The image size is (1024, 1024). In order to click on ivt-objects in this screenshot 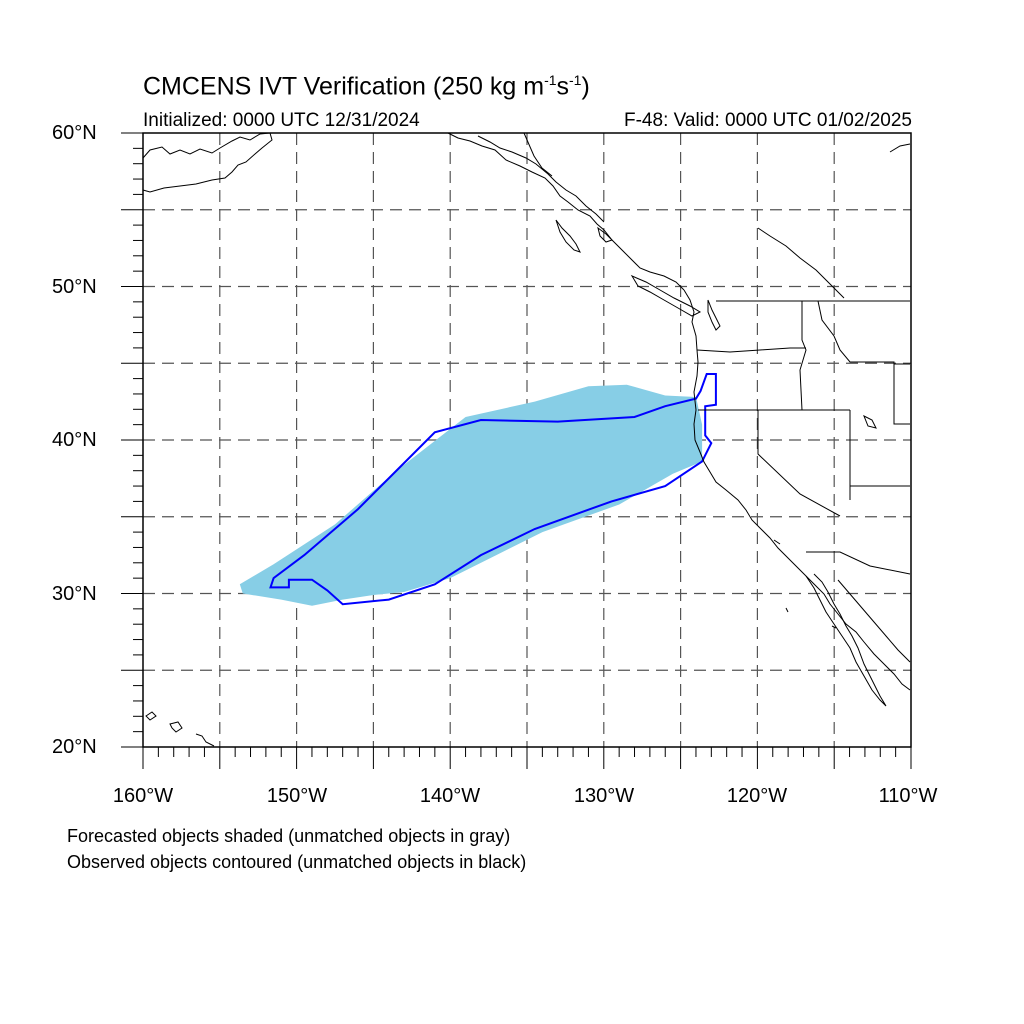, I will do `click(478, 489)`.